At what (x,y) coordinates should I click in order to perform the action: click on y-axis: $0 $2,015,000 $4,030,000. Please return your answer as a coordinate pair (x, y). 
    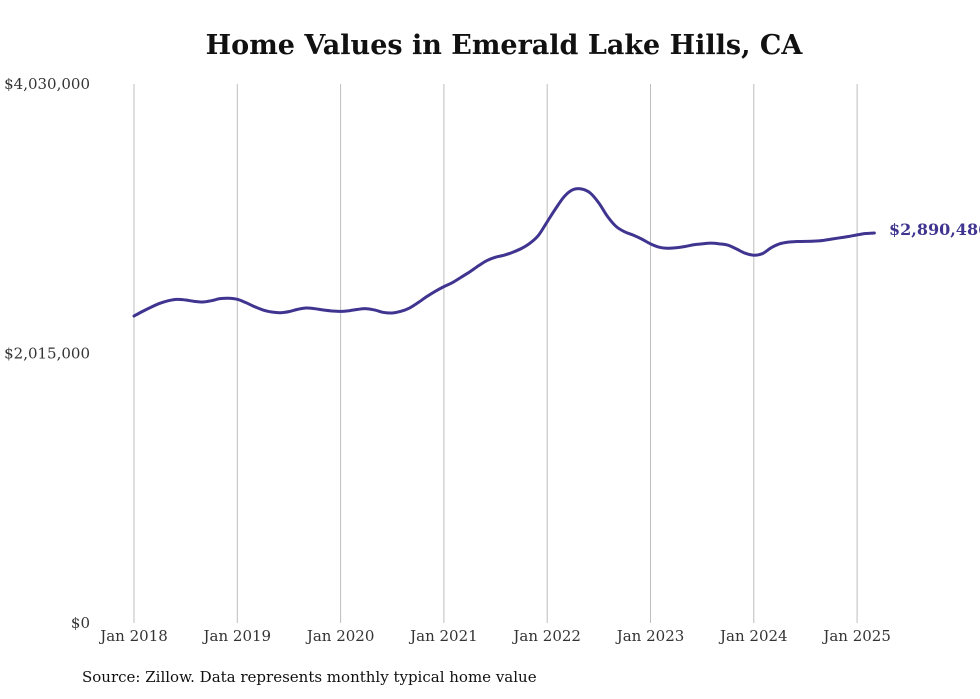
    Looking at the image, I should click on (47, 353).